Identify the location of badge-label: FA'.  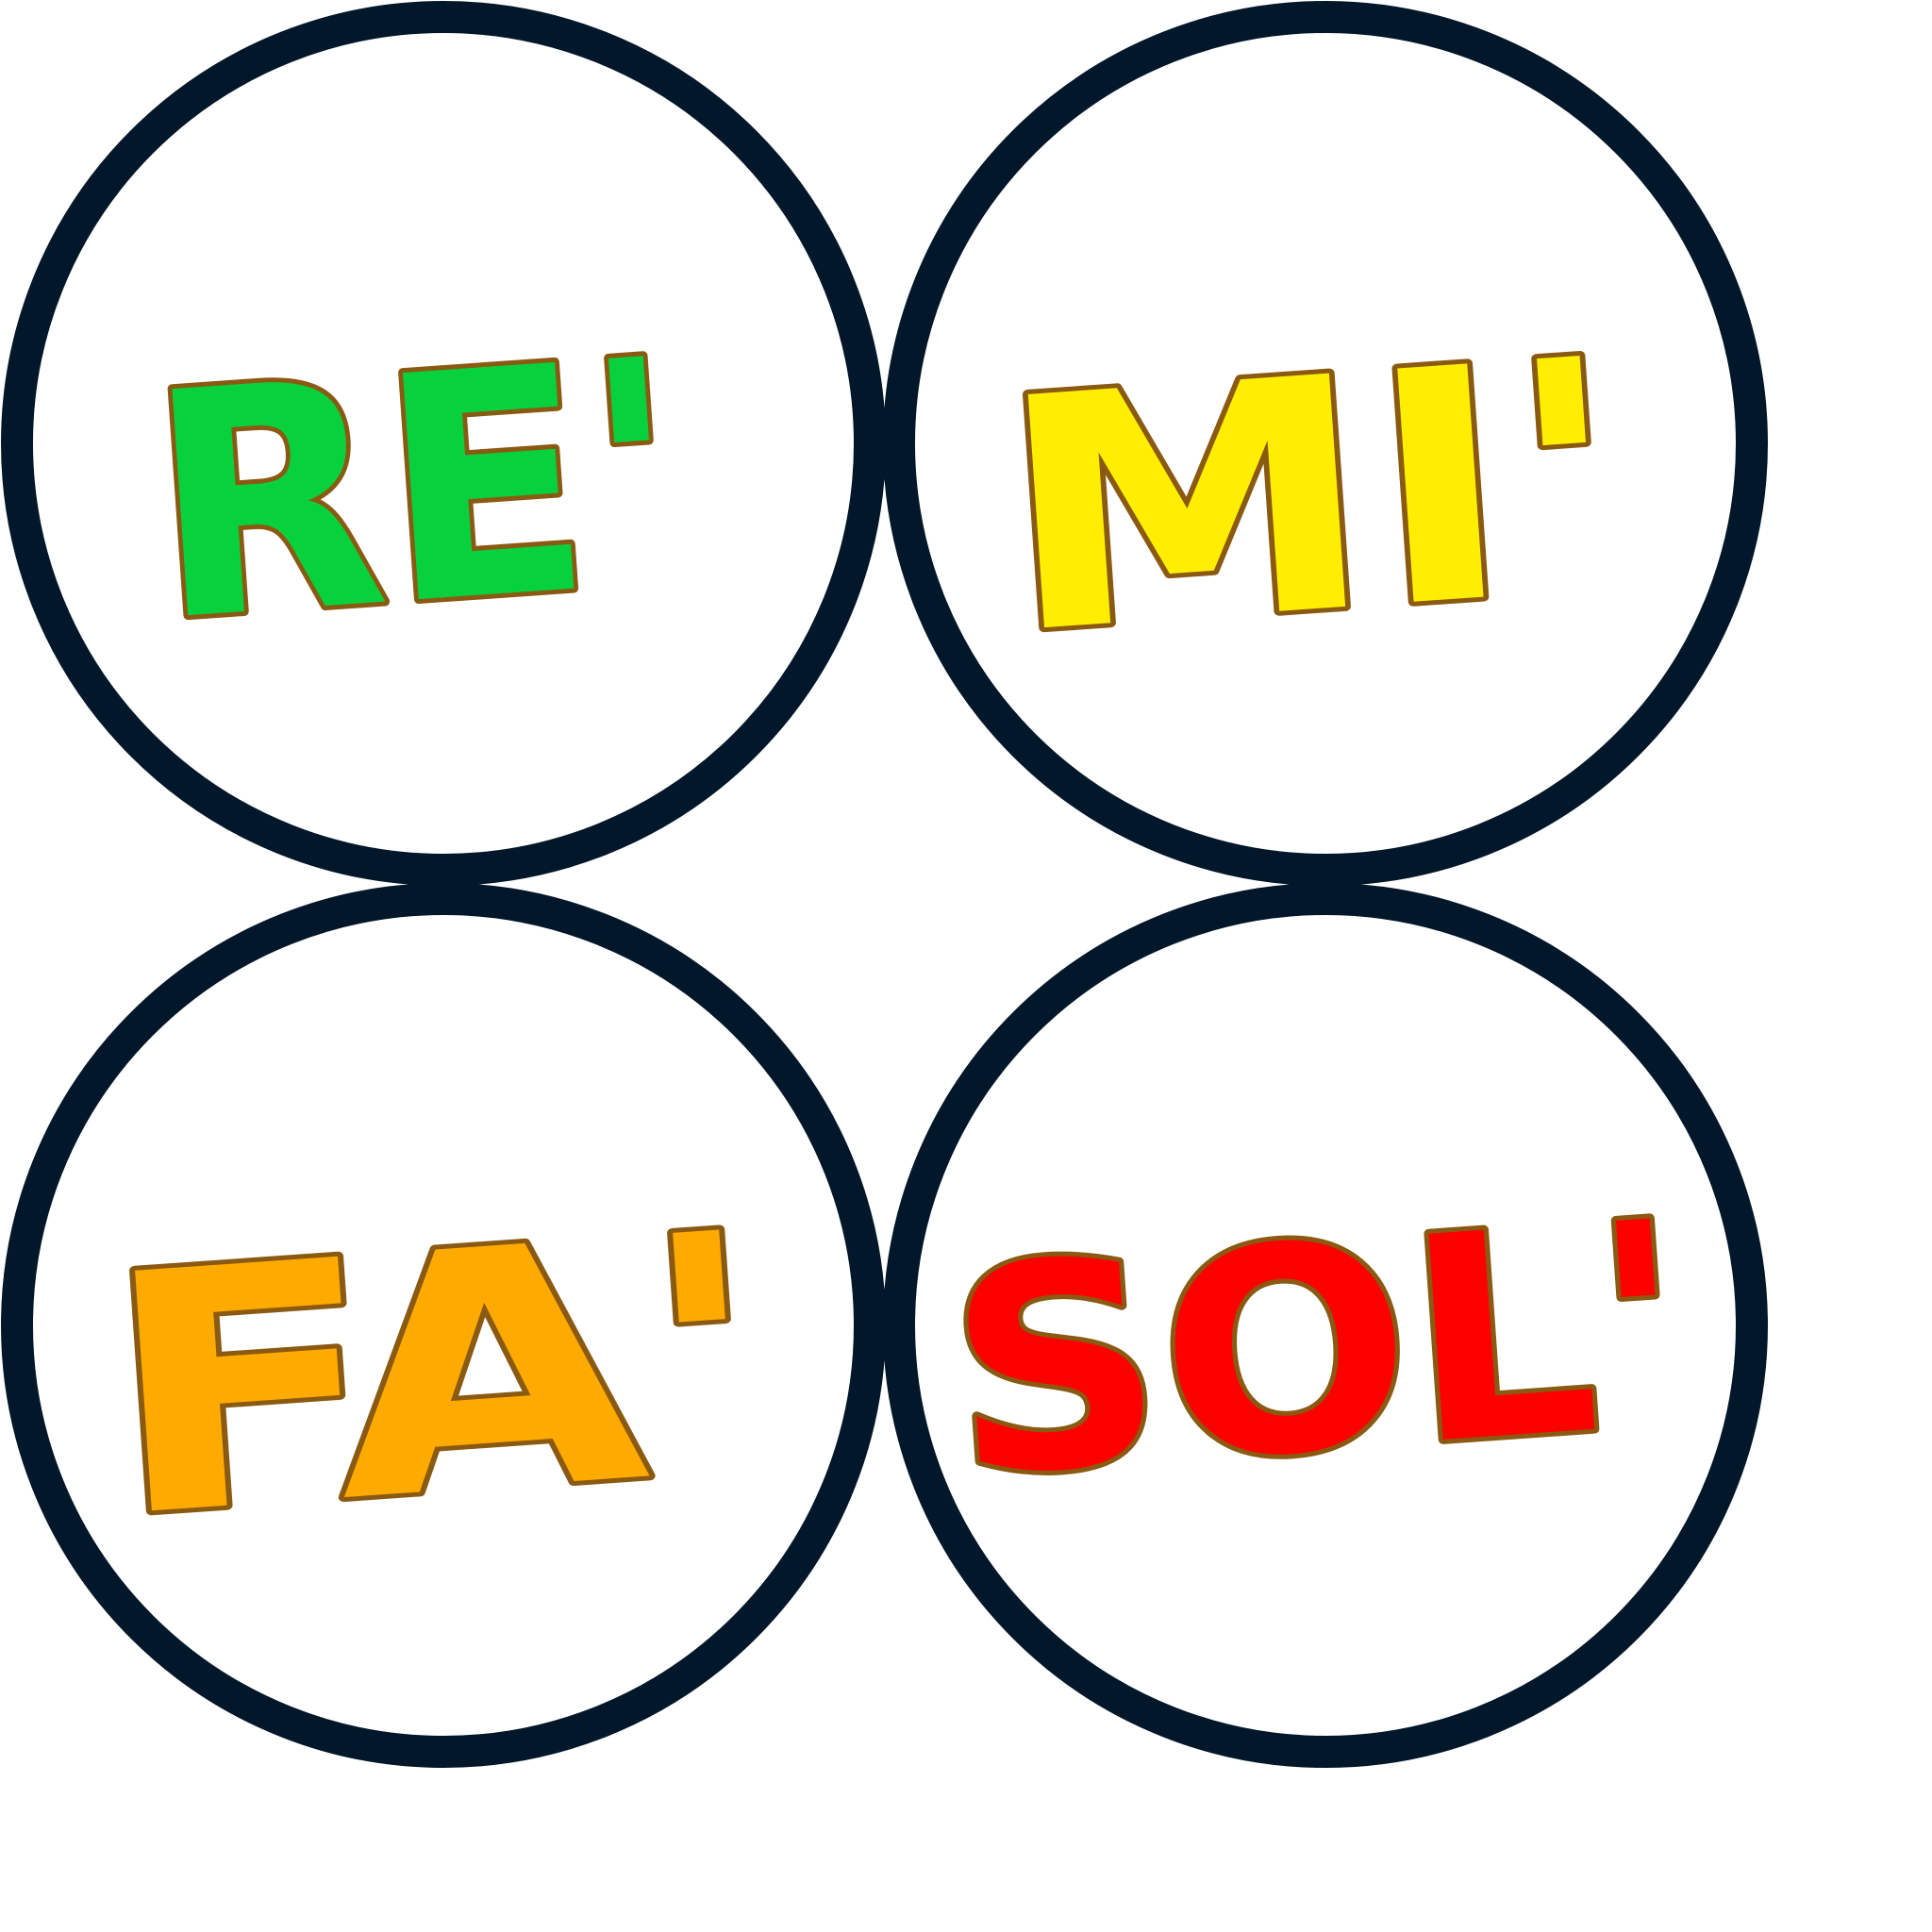
(436, 1376).